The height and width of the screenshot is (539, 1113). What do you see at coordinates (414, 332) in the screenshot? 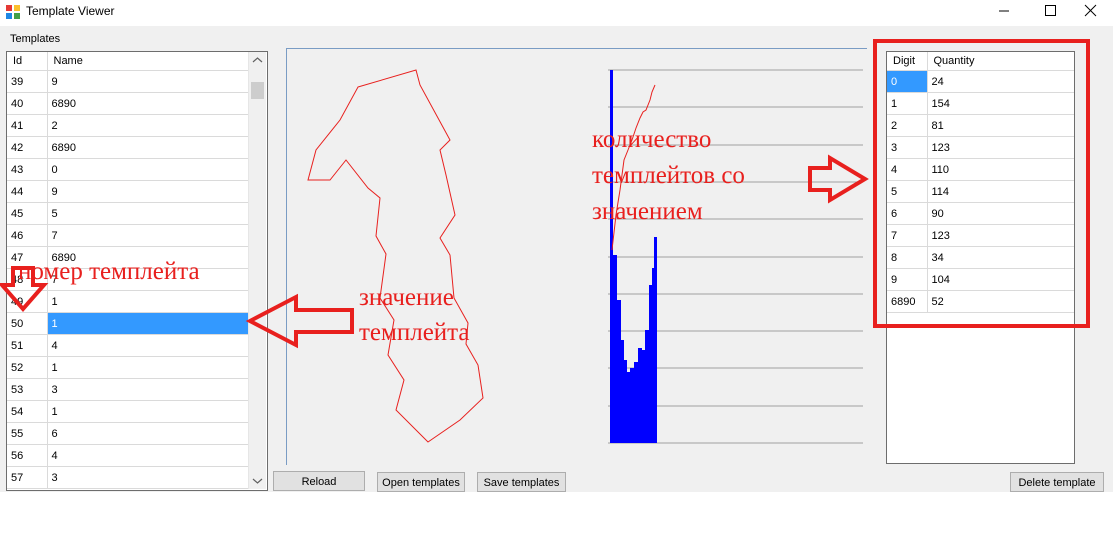
I see `annotation-template-value-line2: темплейта` at bounding box center [414, 332].